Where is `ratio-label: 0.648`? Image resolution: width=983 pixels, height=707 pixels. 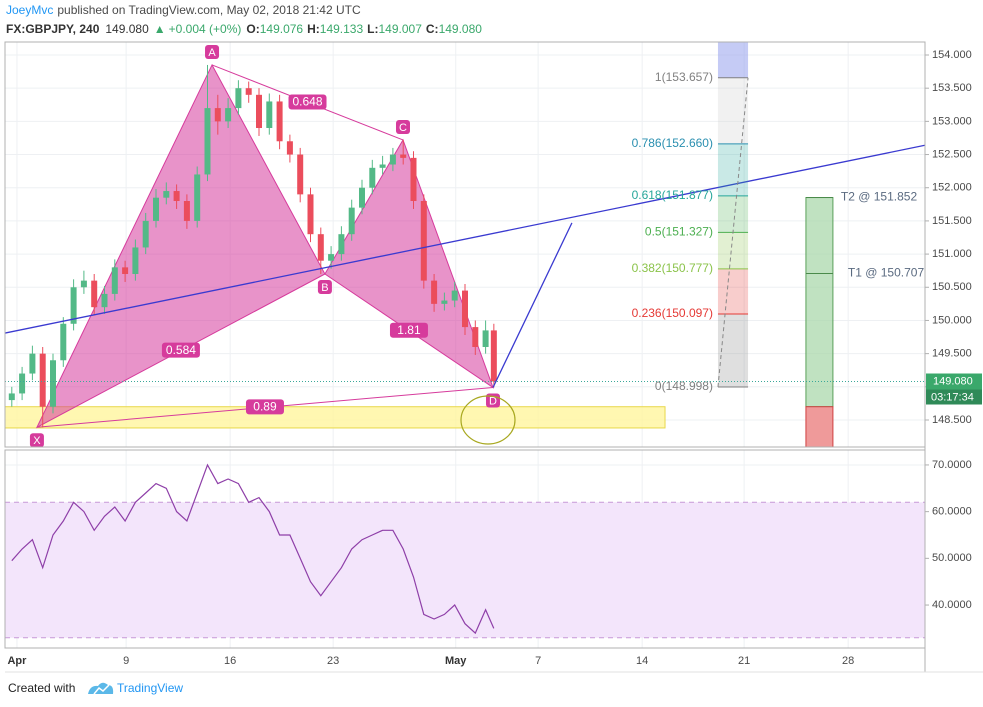 ratio-label: 0.648 is located at coordinates (307, 102).